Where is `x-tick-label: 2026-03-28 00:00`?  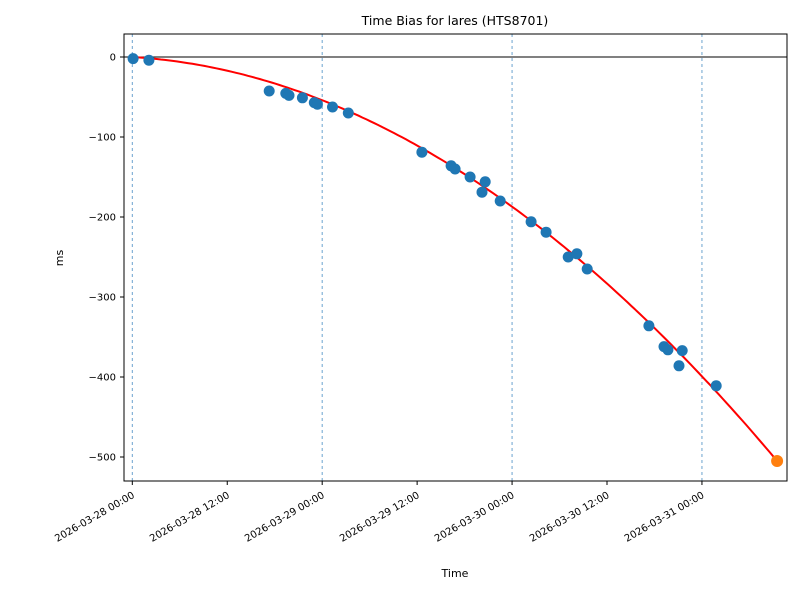 x-tick-label: 2026-03-28 00:00 is located at coordinates (95, 517).